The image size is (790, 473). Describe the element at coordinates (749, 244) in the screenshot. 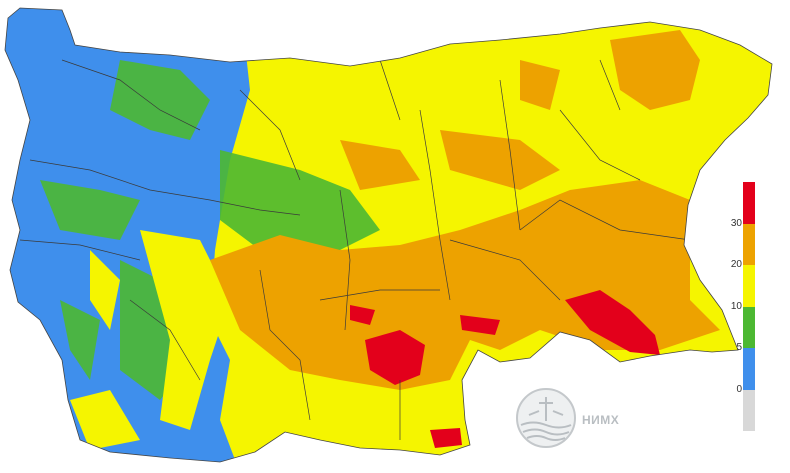

I see `legend-swatch-orange` at that location.